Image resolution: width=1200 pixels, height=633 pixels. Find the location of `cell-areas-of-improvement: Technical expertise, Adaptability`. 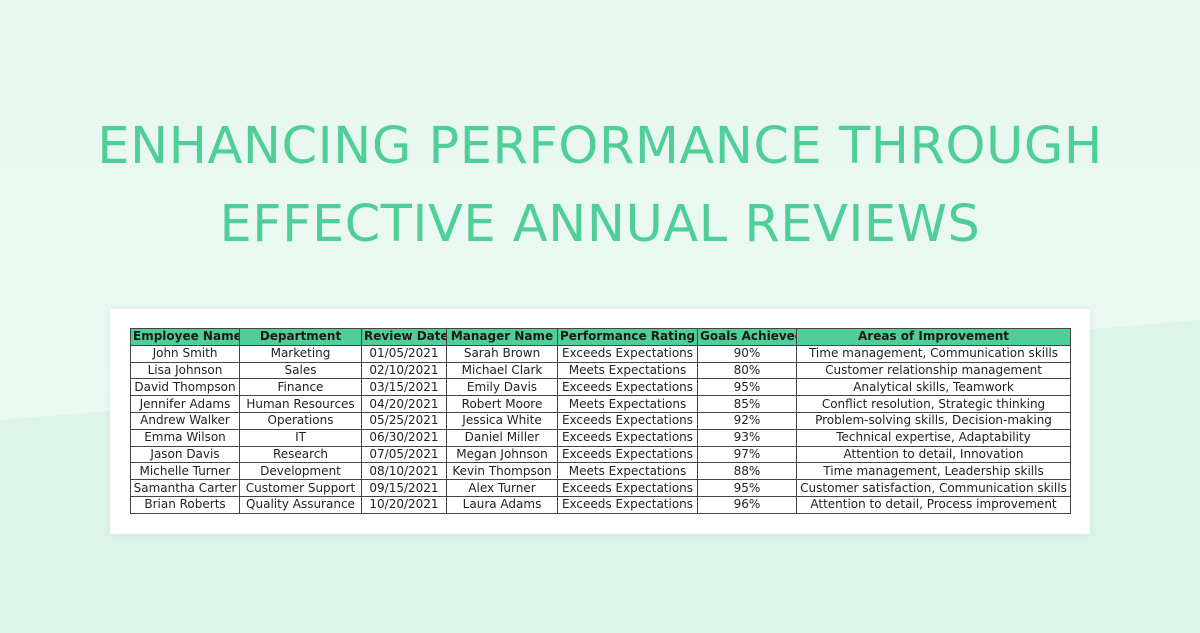

cell-areas-of-improvement: Technical expertise, Adaptability is located at coordinates (933, 437).